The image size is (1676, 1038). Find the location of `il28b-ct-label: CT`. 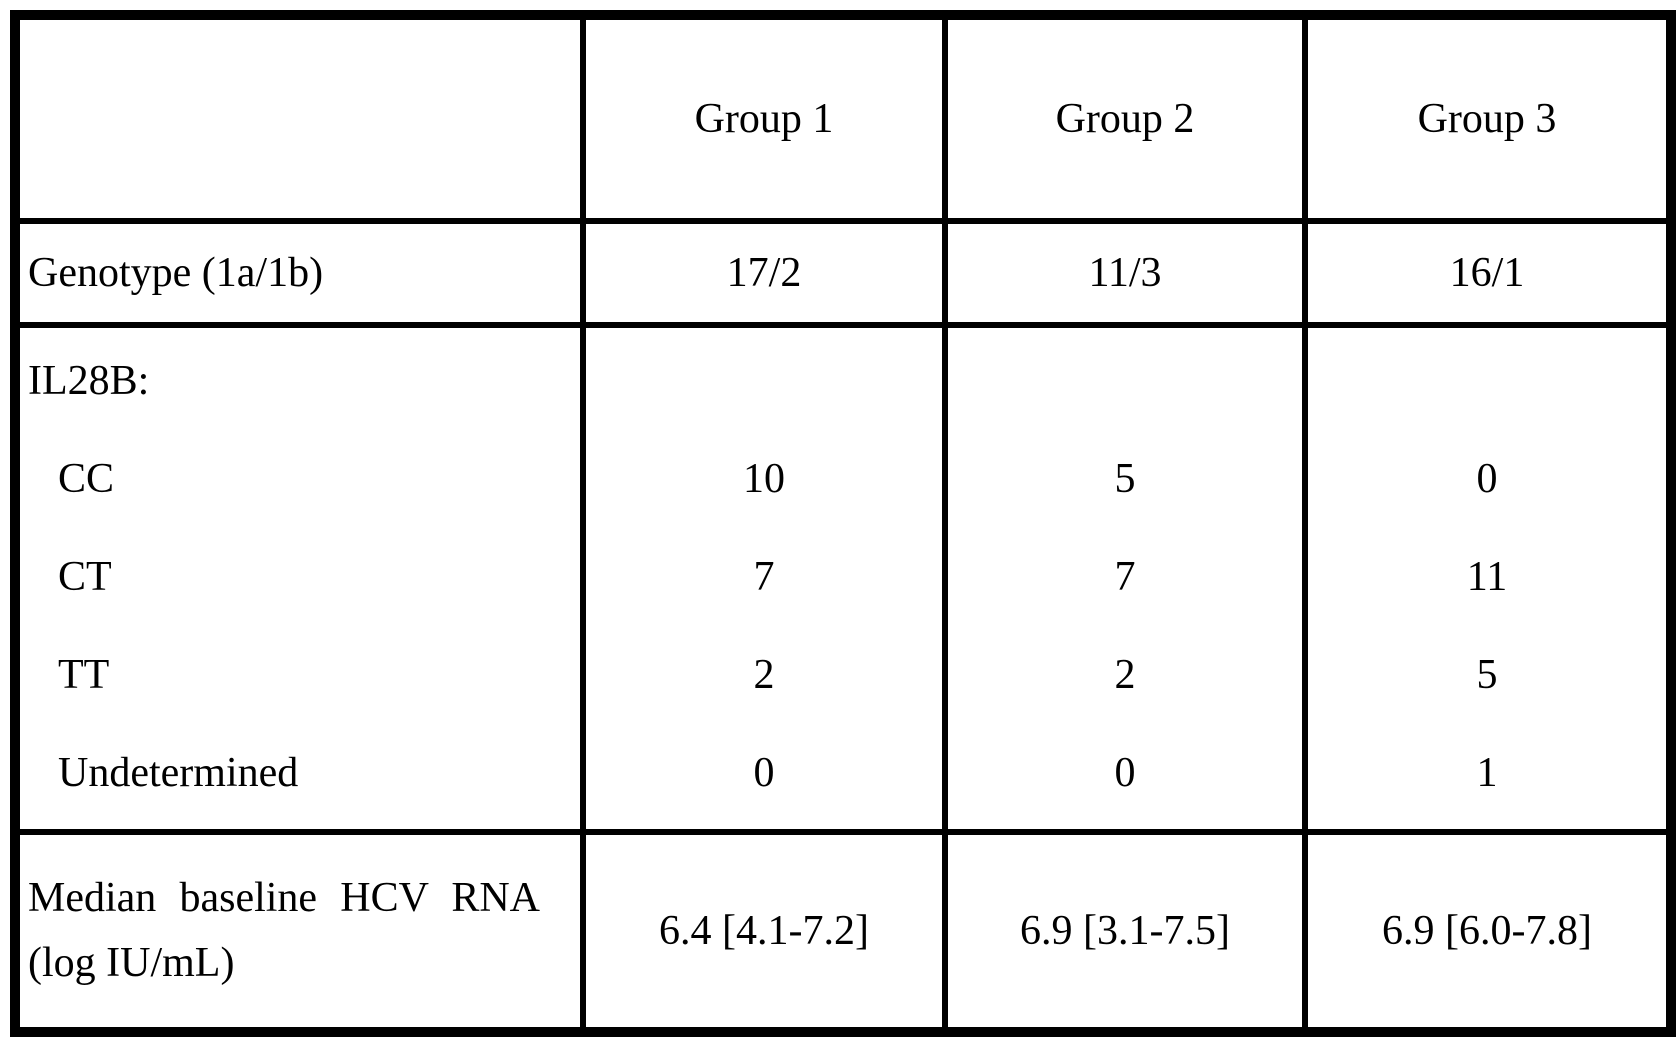

il28b-ct-label: CT is located at coordinates (85, 577).